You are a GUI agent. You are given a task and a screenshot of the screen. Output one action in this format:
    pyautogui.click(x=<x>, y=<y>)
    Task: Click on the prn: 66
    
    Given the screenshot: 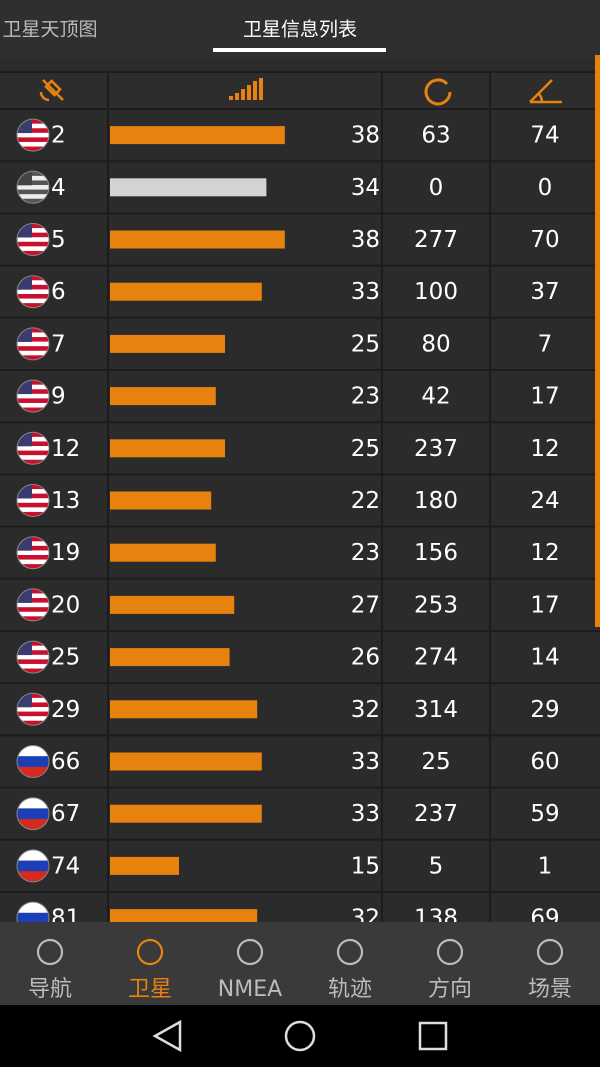 What is the action you would take?
    pyautogui.click(x=65, y=762)
    